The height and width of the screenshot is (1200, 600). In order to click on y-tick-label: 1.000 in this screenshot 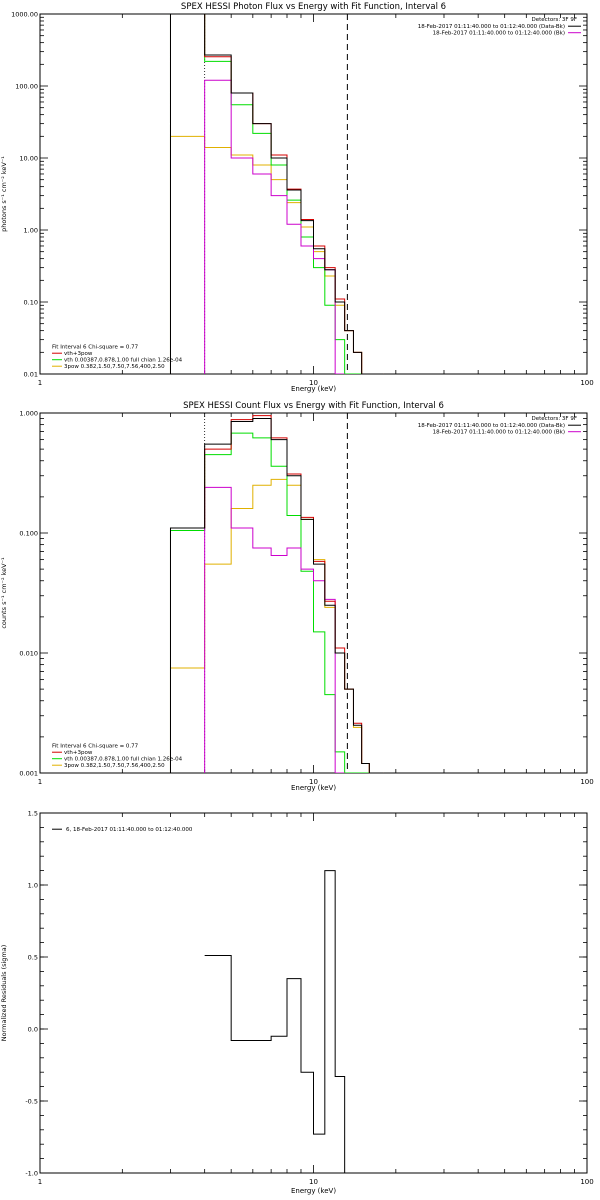, I will do `click(28, 414)`.